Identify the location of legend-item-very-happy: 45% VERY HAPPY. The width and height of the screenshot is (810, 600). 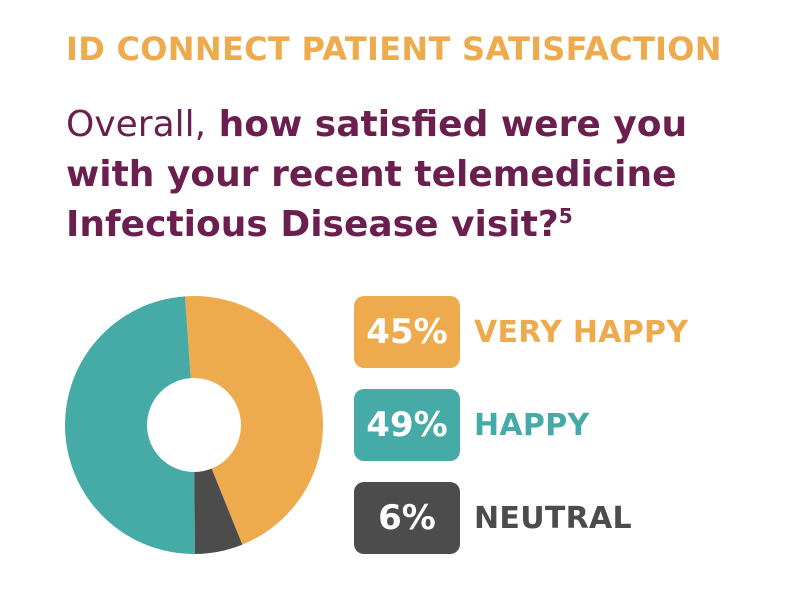
(521, 332).